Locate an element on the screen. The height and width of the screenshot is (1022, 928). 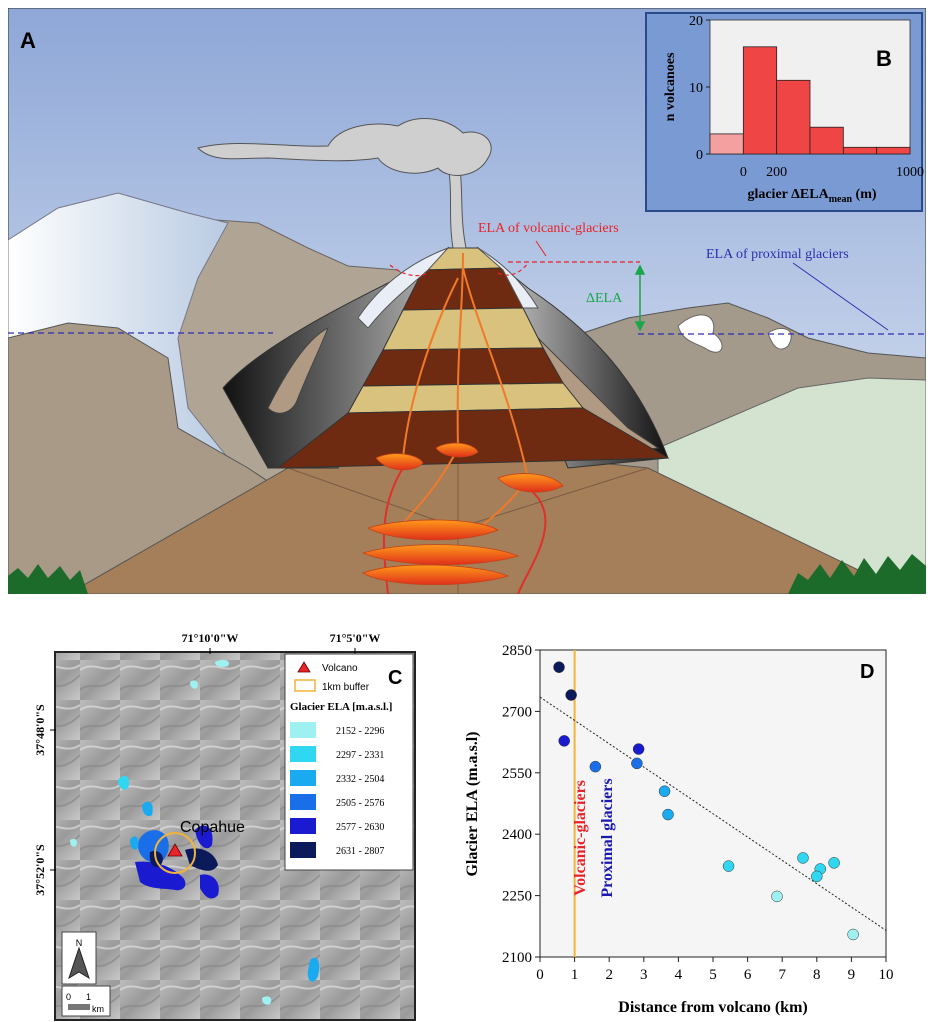
scatter-xtick: 5 is located at coordinates (713, 975).